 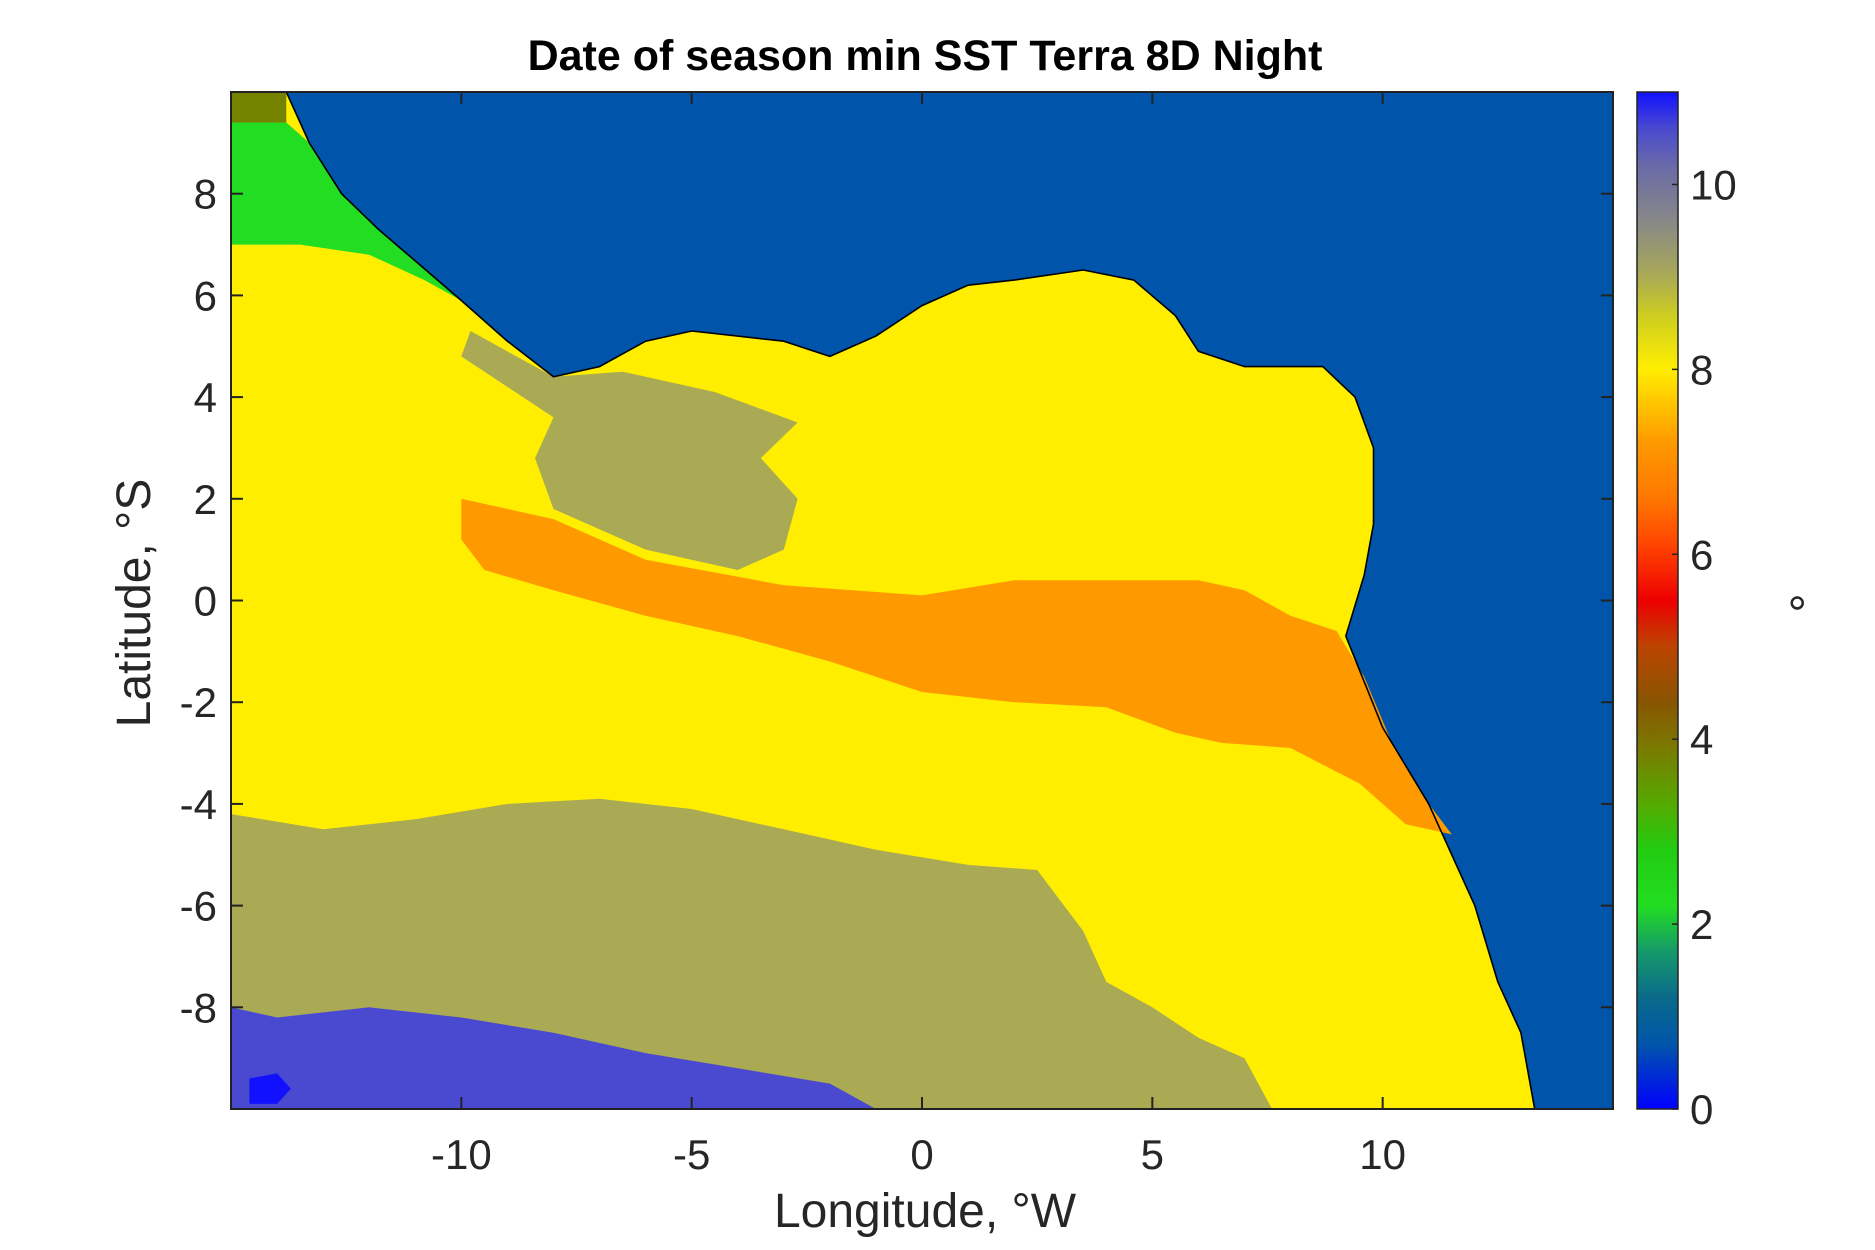 I want to click on x-tick-label: -5, so click(x=691, y=1154).